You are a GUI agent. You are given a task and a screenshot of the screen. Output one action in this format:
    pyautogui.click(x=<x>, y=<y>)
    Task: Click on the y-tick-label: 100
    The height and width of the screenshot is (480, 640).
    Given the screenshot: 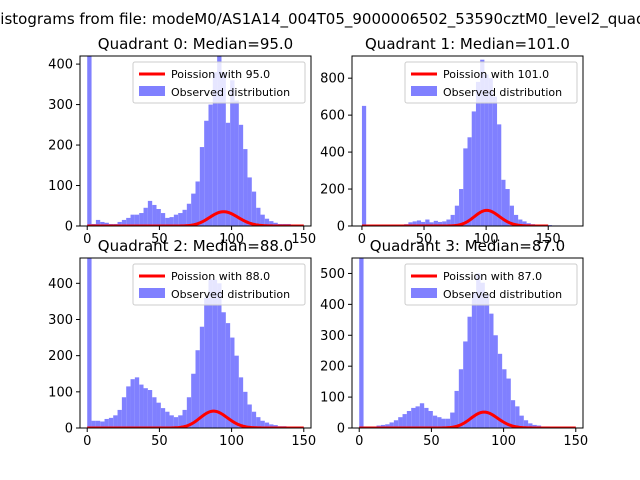 What is the action you would take?
    pyautogui.click(x=332, y=398)
    